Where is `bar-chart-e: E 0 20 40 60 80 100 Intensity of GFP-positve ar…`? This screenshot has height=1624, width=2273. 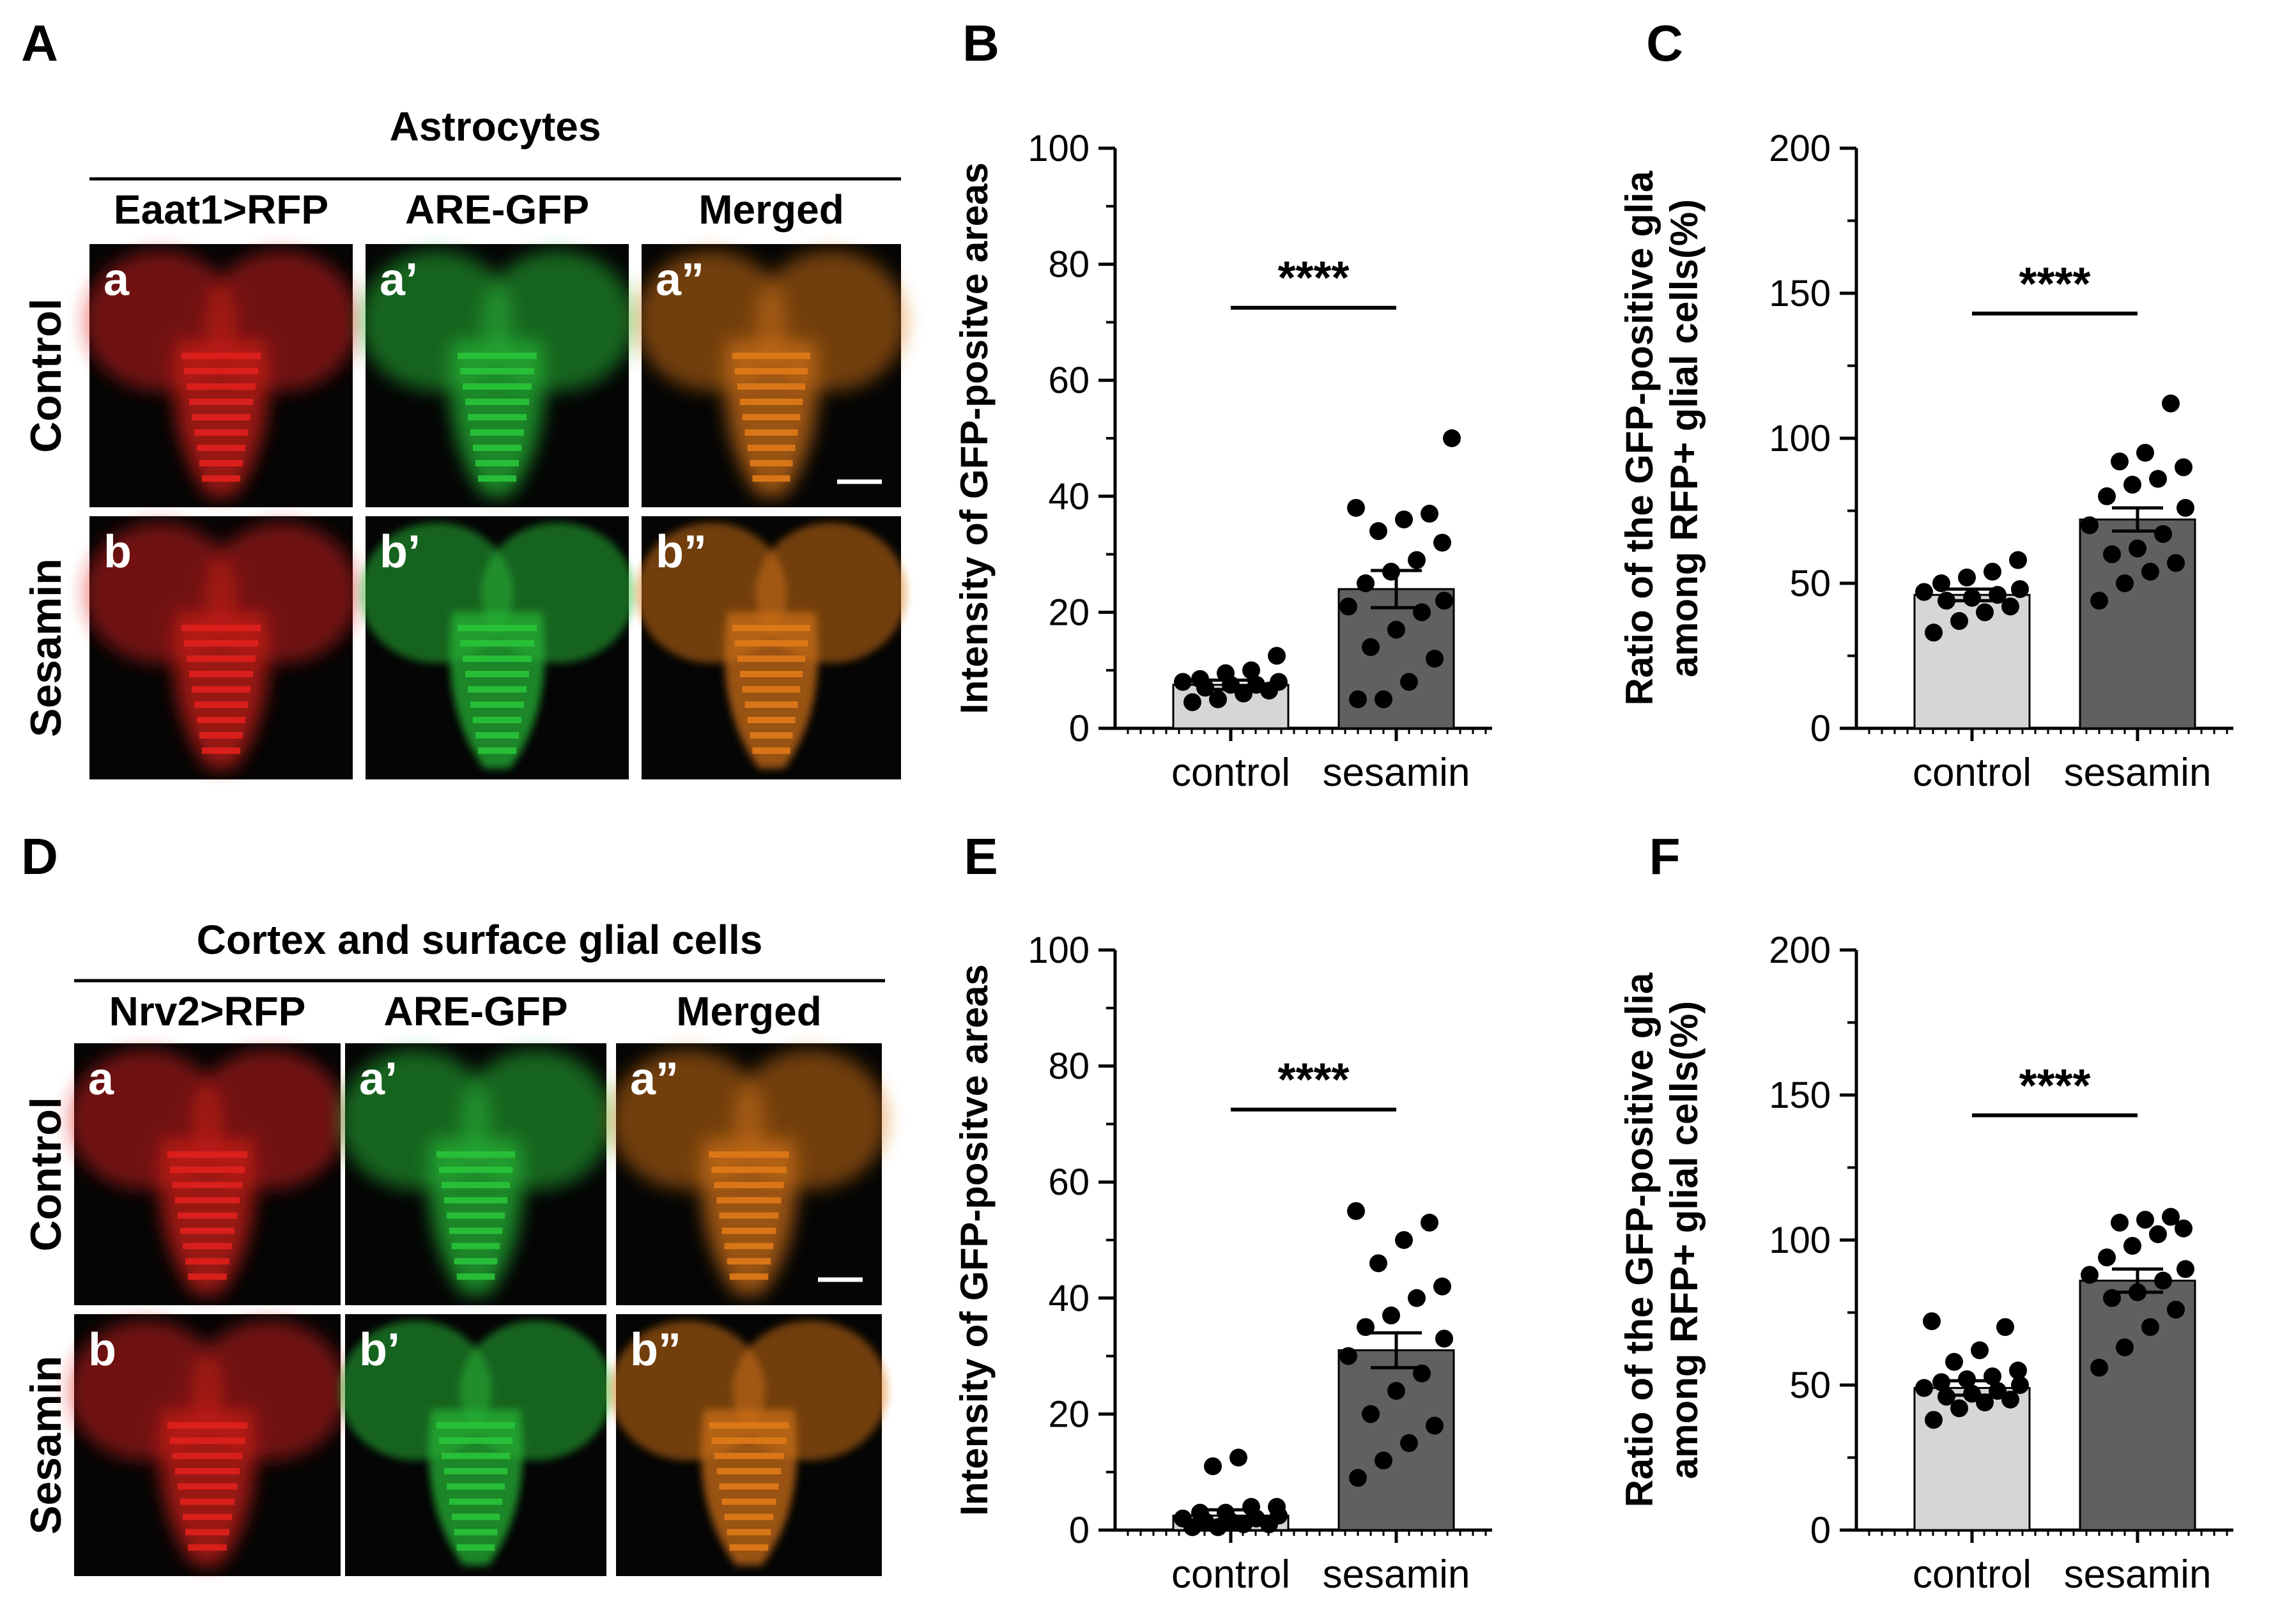
bar-chart-e: E 0 20 40 60 80 100 Intensity of GFP-positve ar… is located at coordinates (1222, 1212).